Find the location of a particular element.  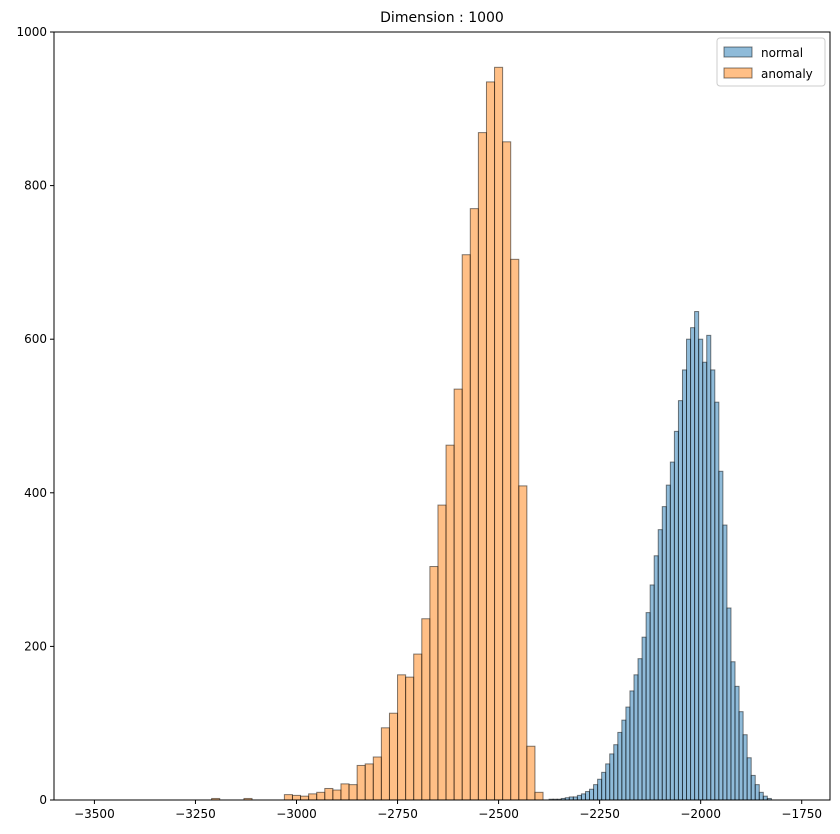

legend-swatch-normal is located at coordinates (738, 52).